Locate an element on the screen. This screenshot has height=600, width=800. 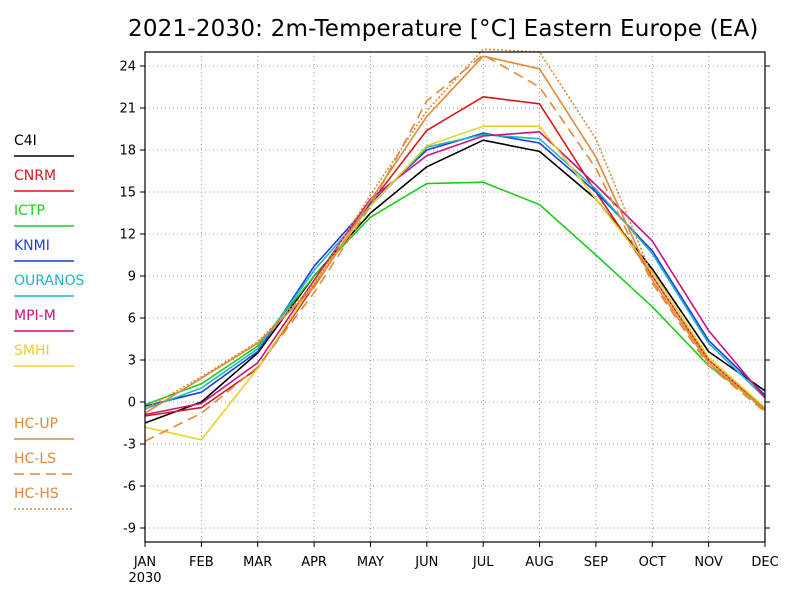
y-tick-label: -6 is located at coordinates (129, 487).